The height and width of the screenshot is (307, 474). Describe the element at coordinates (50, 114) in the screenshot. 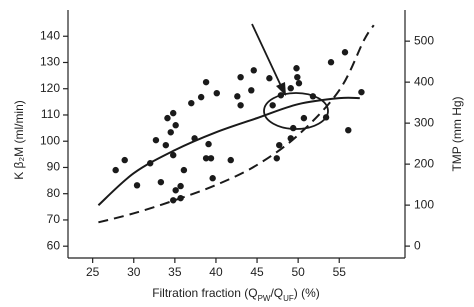

I see `y-tick-label: 110` at that location.